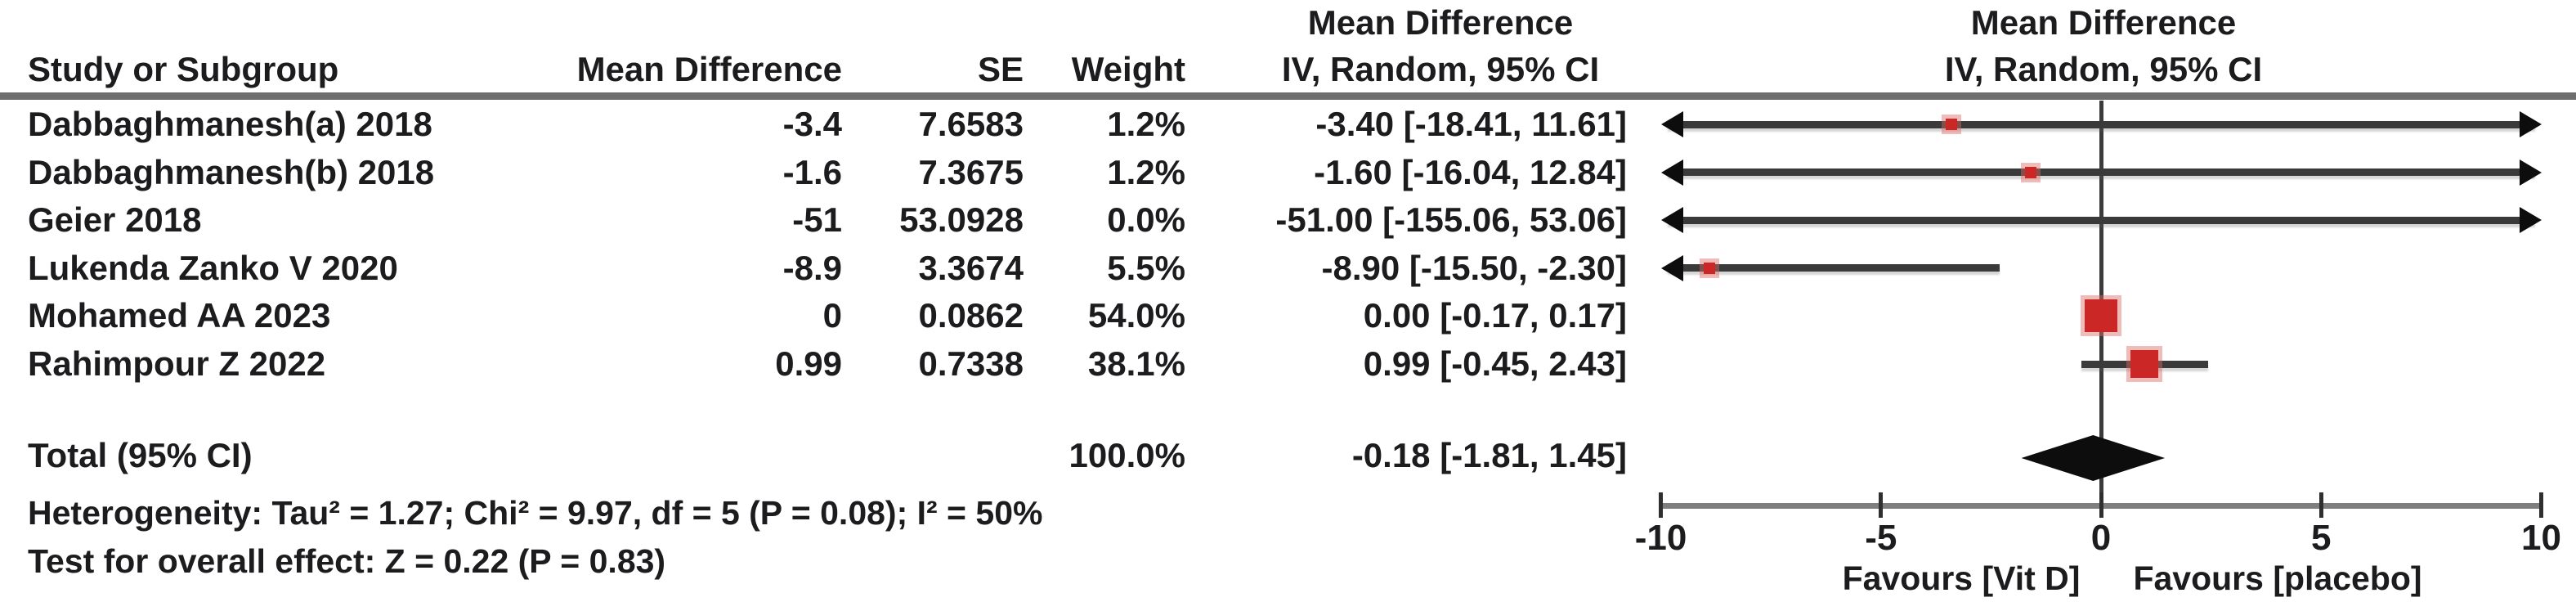 The image size is (2576, 602). Describe the element at coordinates (709, 69) in the screenshot. I see `header-mean-difference: Mean Difference` at that location.